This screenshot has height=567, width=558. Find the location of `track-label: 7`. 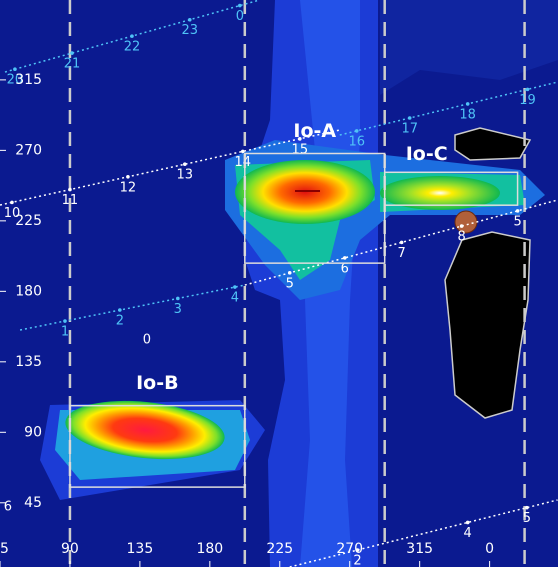

track-label: 7 is located at coordinates (401, 253).